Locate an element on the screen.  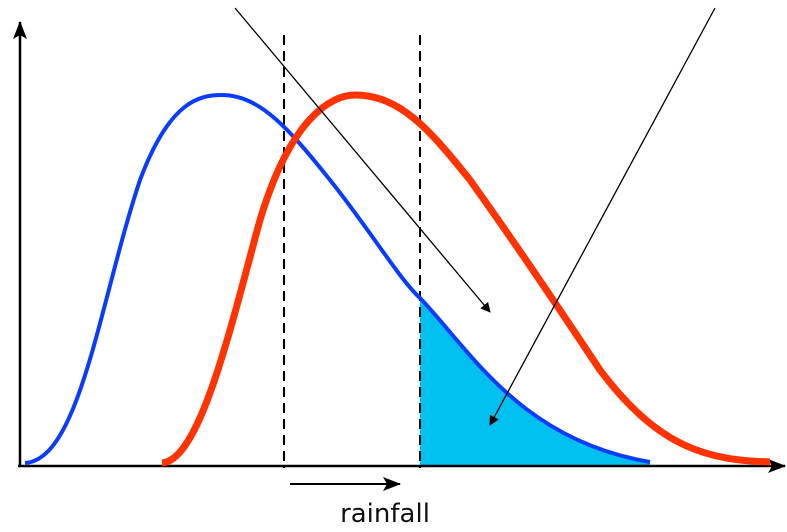
shaded-region is located at coordinates (535, 382).